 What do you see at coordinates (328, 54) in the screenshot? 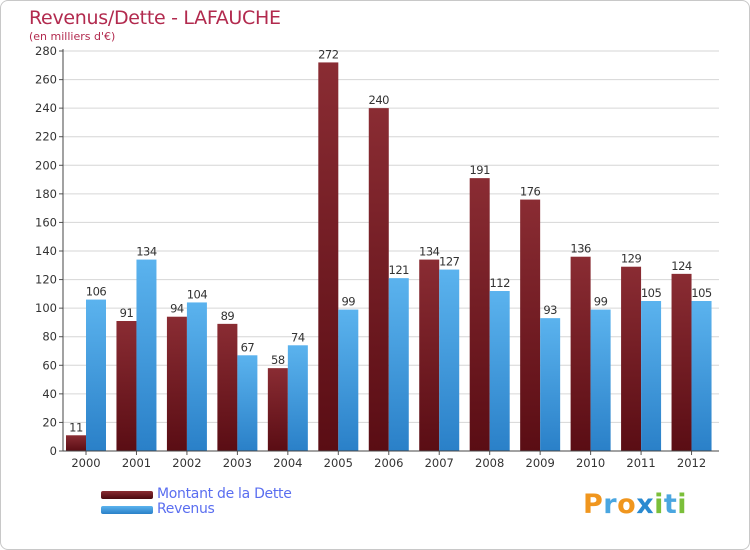
I see `data-label-debt: 272` at bounding box center [328, 54].